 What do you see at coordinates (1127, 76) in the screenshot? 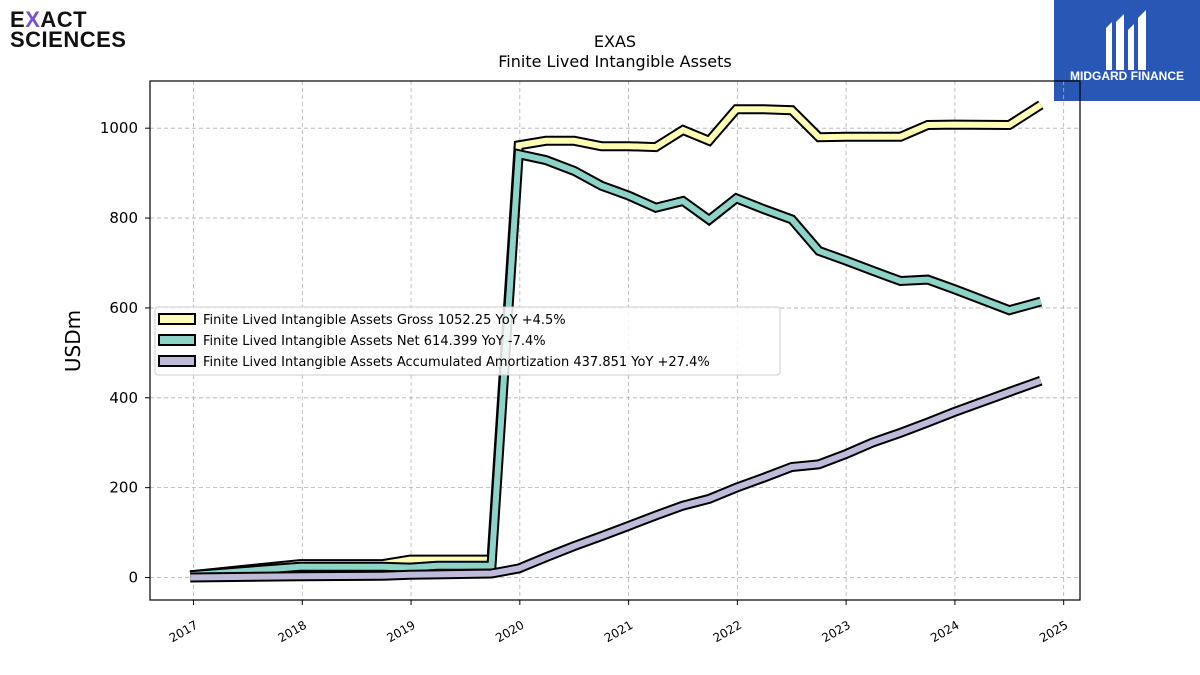
I see `midgard-finance-text: MIDGARD FINANCE` at bounding box center [1127, 76].